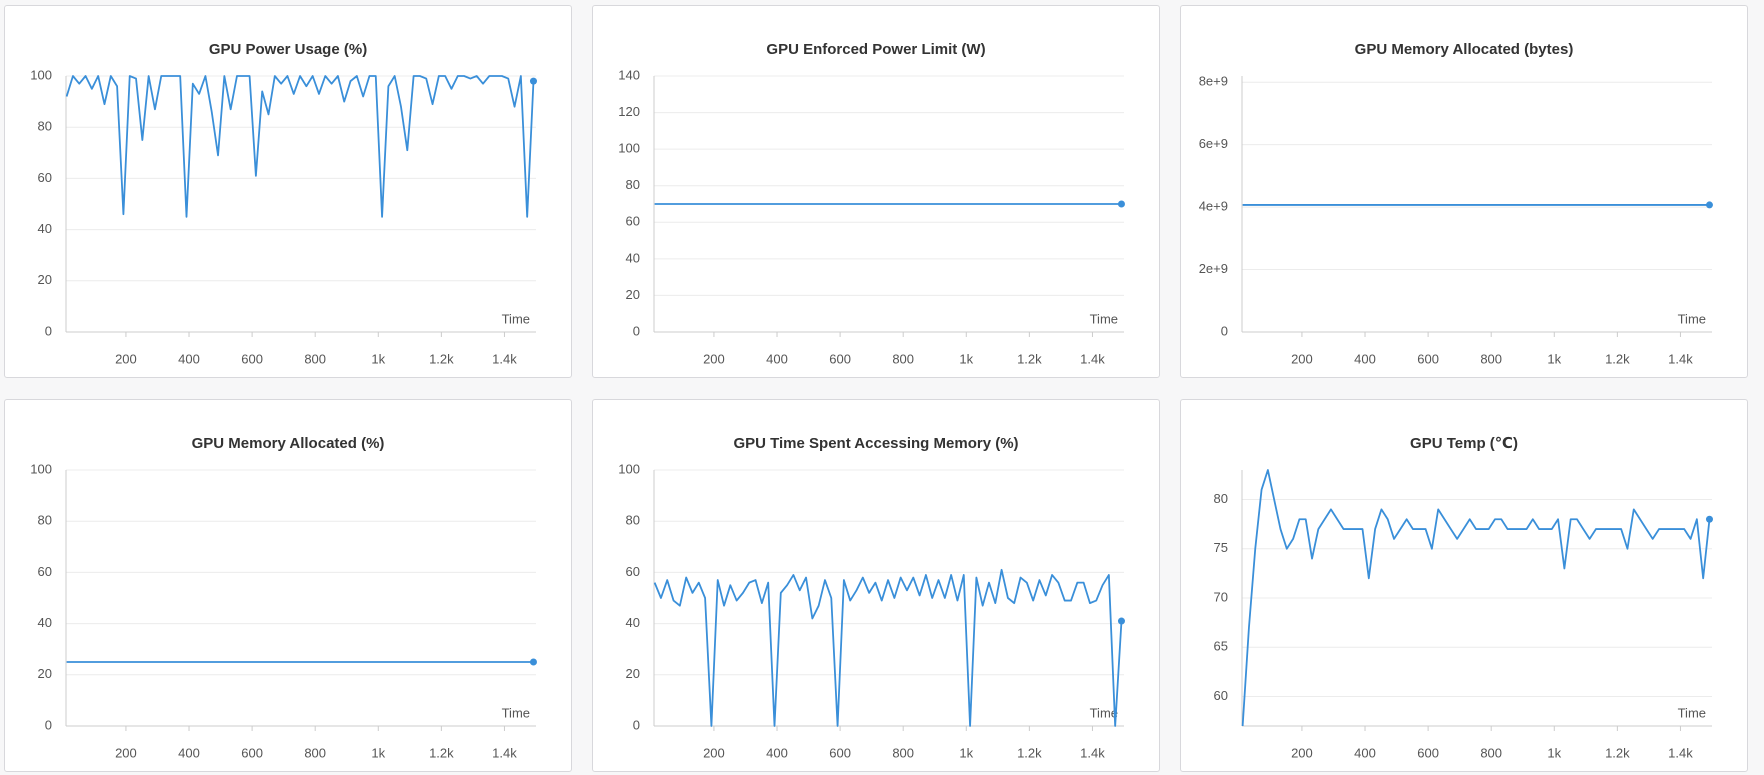  What do you see at coordinates (629, 111) in the screenshot?
I see `y-tick-label: 120` at bounding box center [629, 111].